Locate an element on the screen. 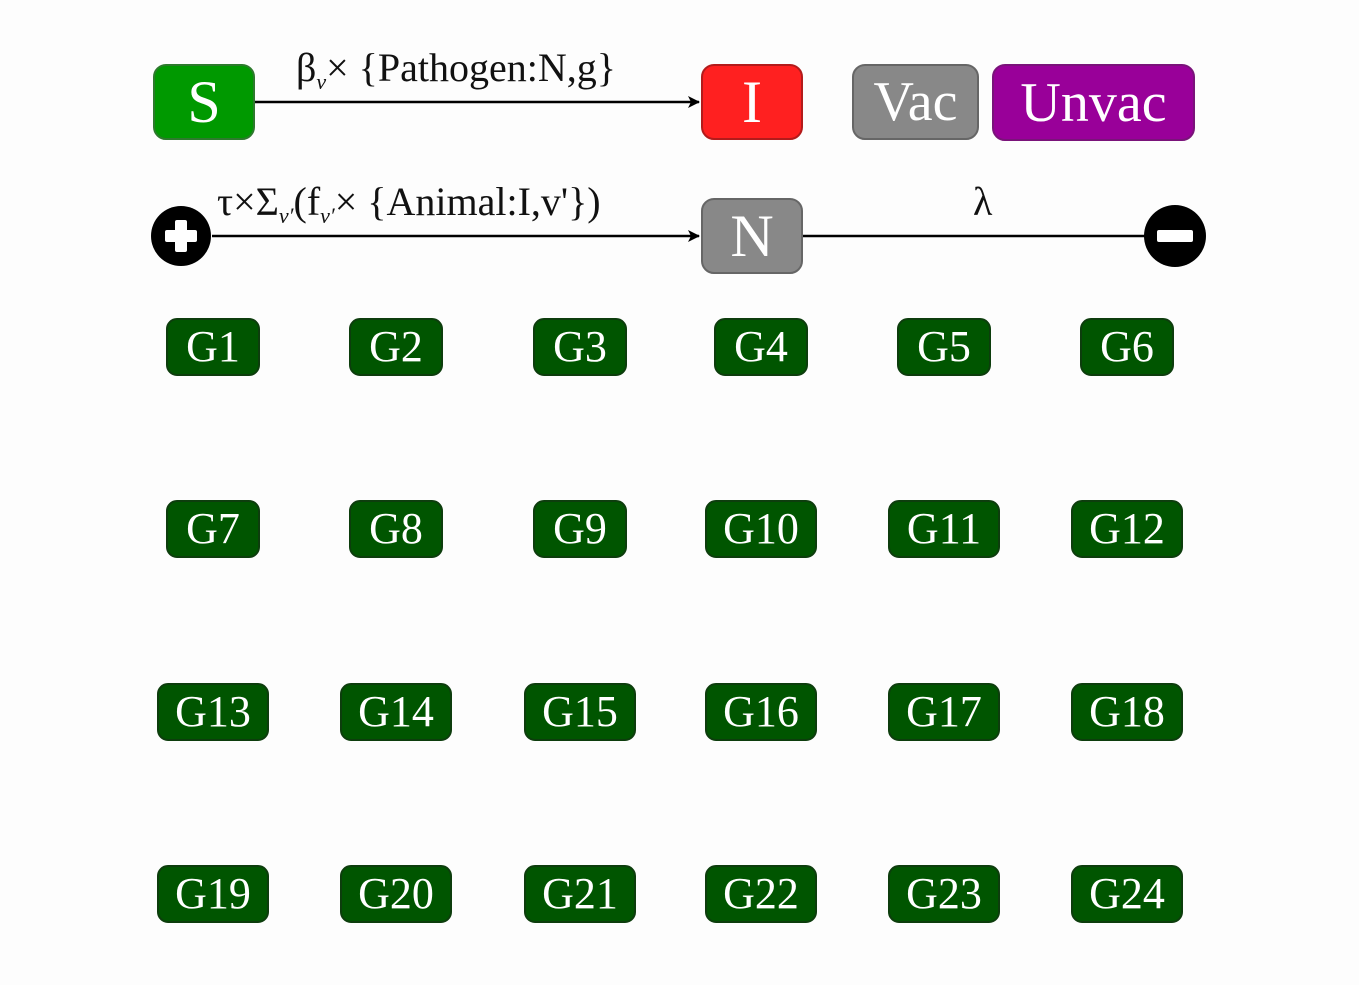 Image resolution: width=1359 pixels, height=985 pixels. group-node-g14: G14 is located at coordinates (396, 712).